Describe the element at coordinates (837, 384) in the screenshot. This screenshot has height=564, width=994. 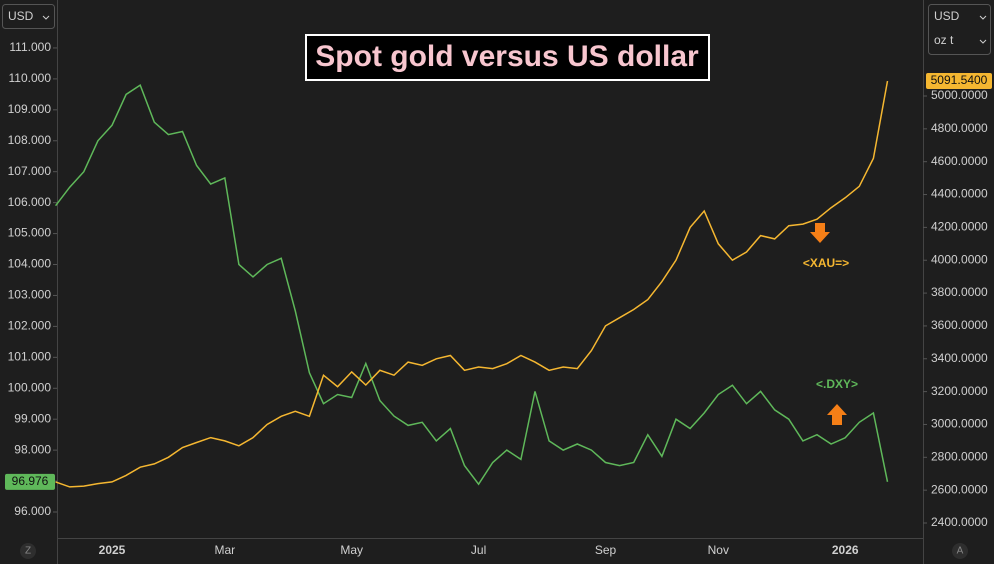
I see `series-annotation: <.DXY>` at that location.